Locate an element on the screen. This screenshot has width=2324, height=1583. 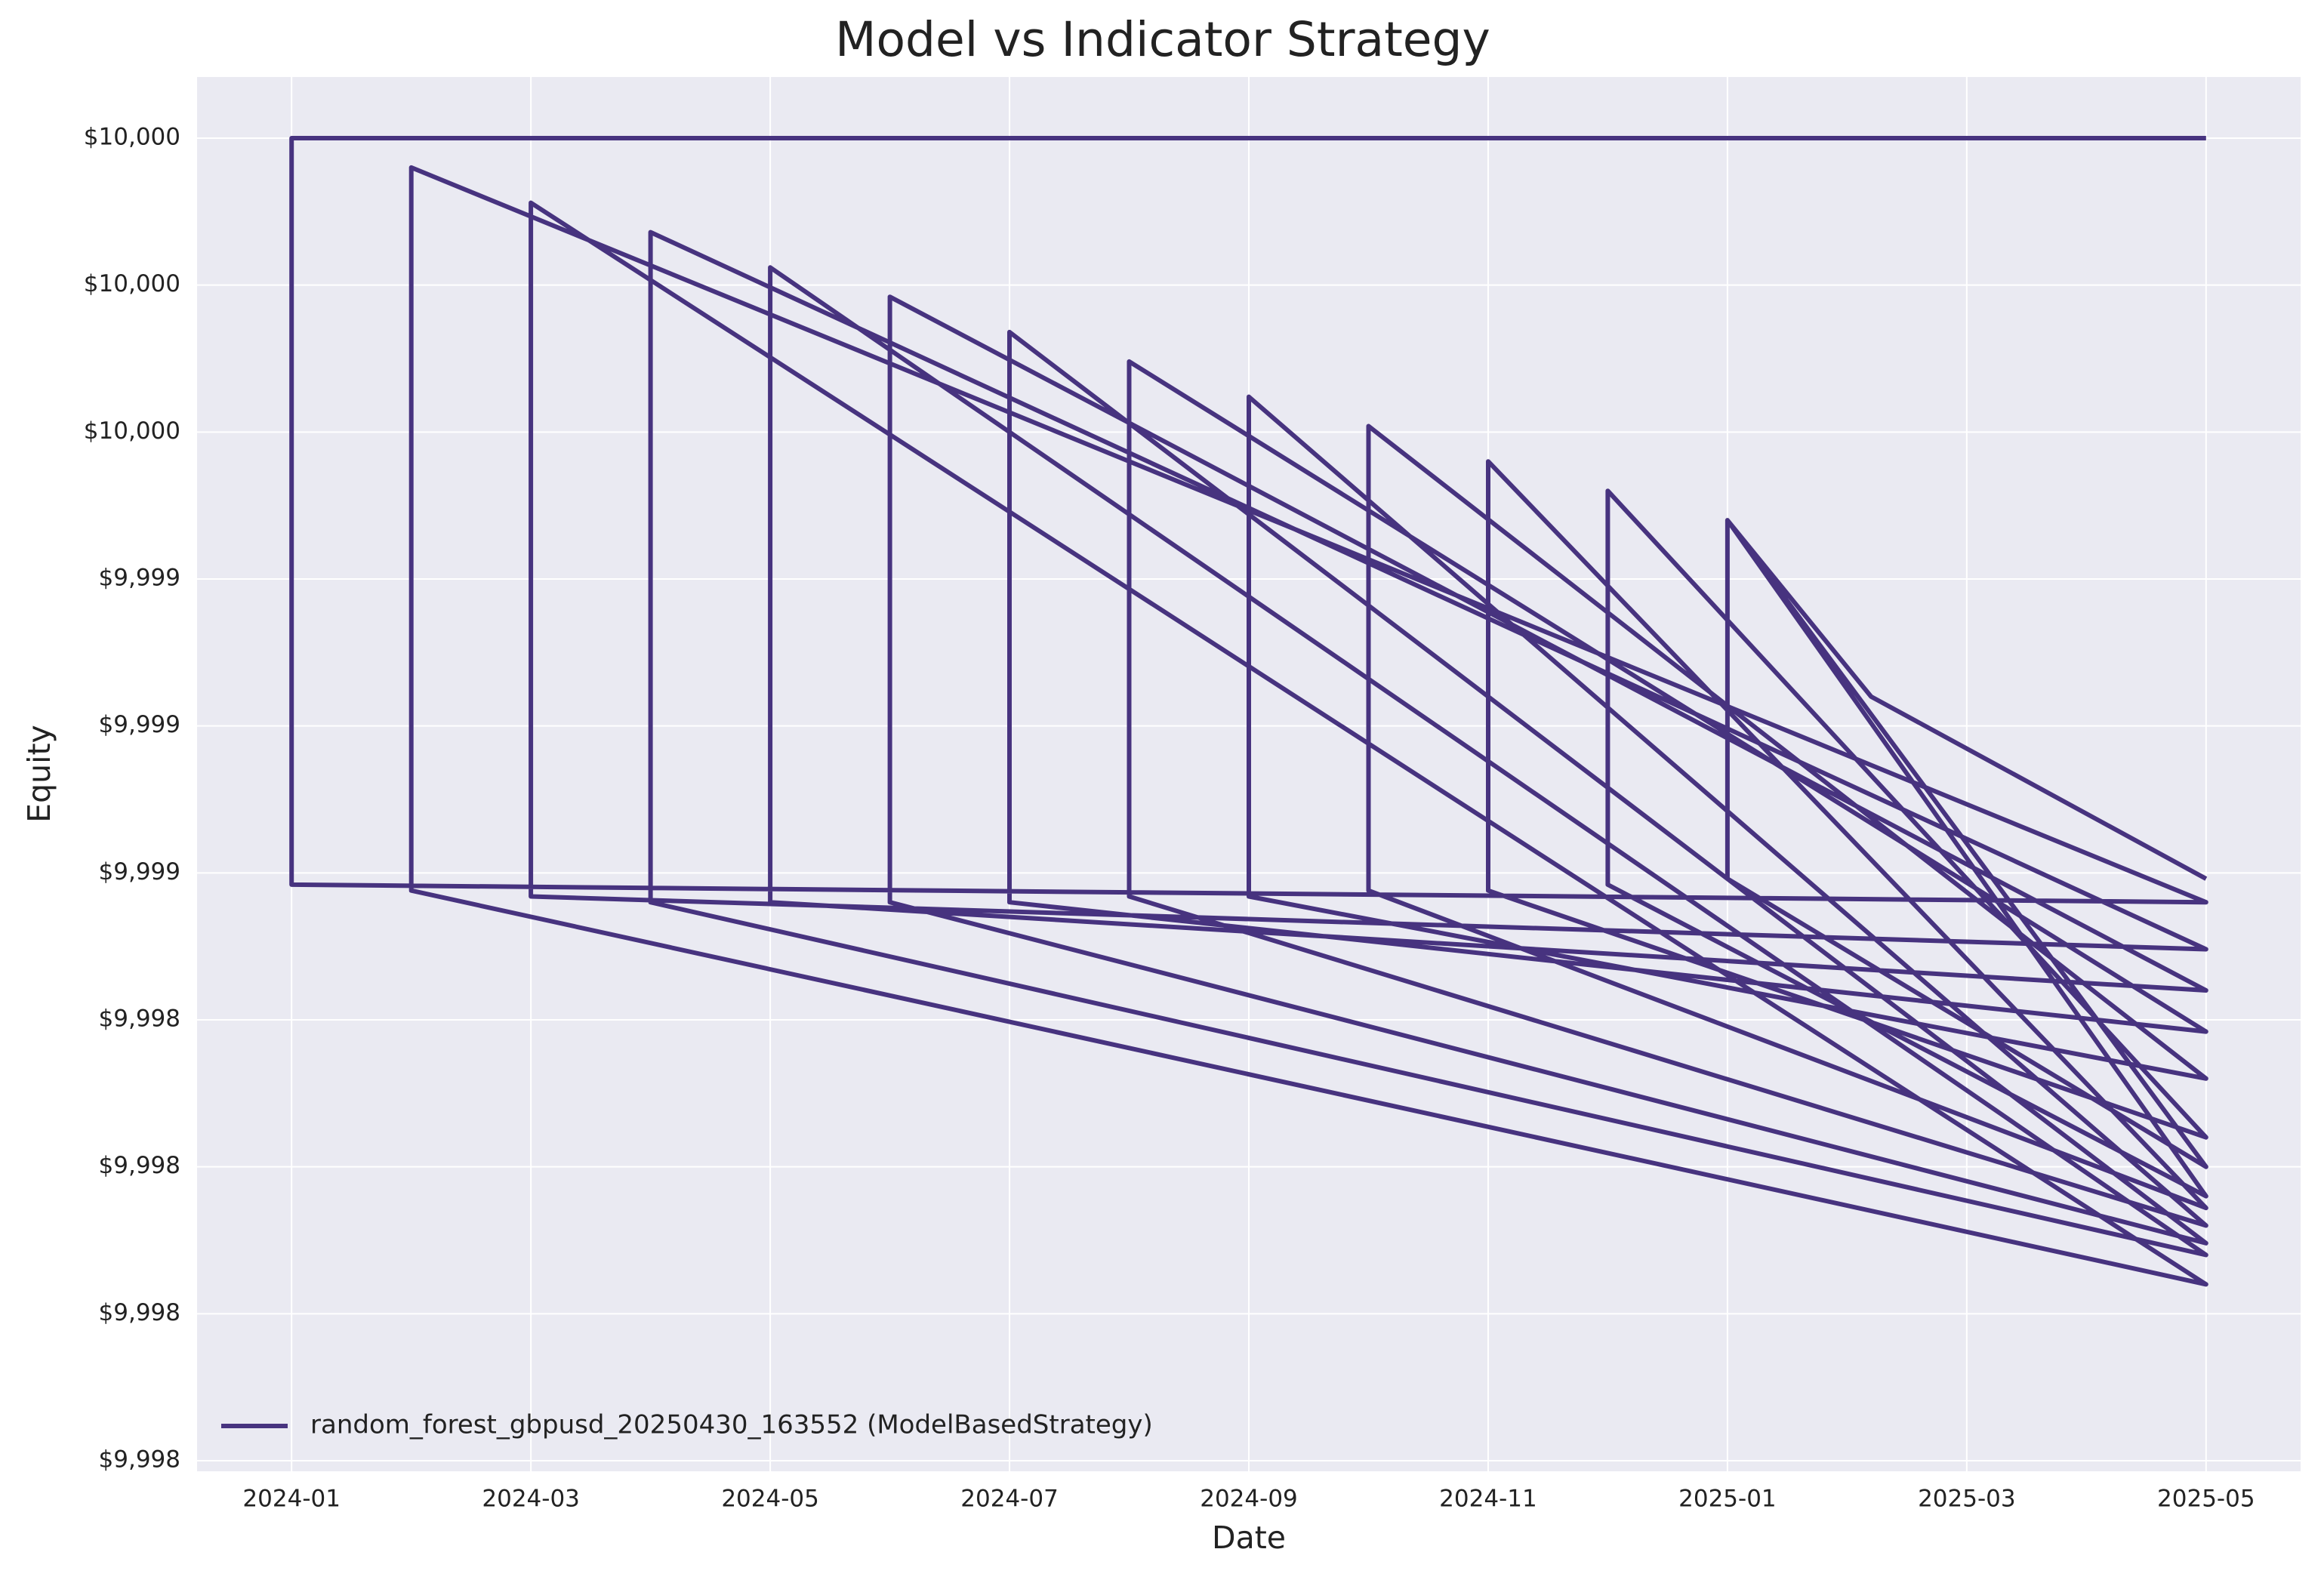
x-tick-label: 2024-01 is located at coordinates (291, 1499).